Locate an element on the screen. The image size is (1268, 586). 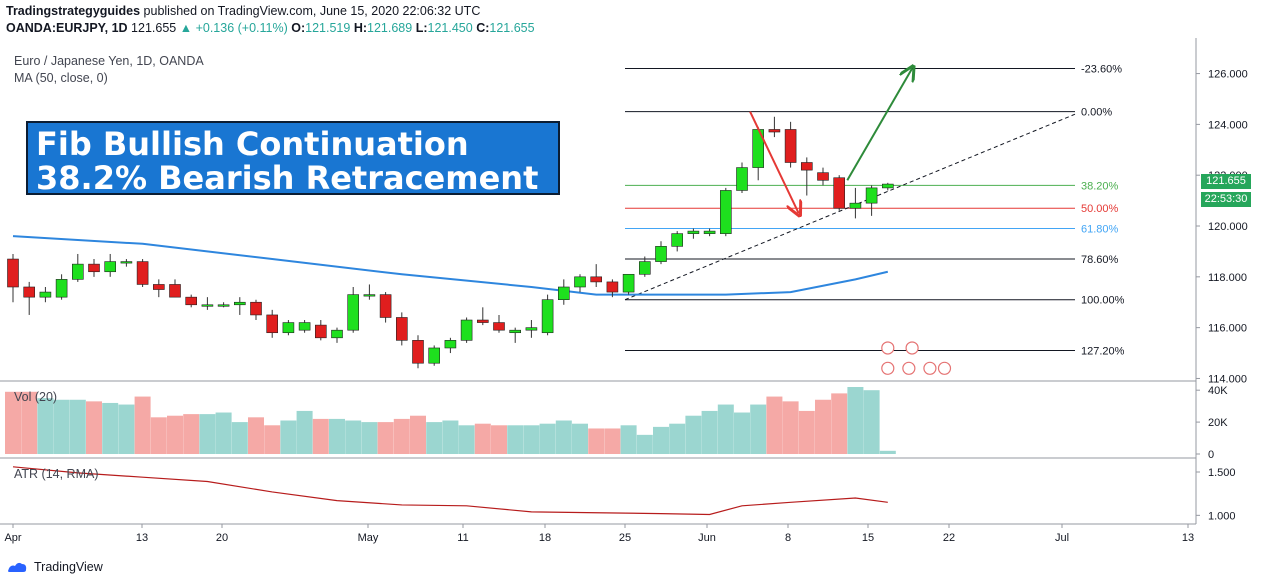
ma50-line is located at coordinates (450, 265).